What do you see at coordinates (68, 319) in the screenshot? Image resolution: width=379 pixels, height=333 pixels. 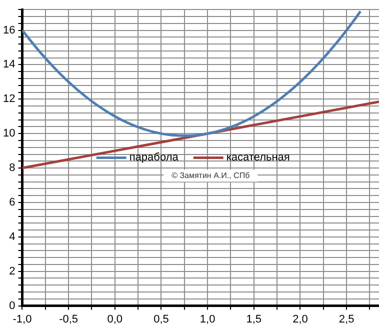 I see `x-tick-label: -0,5` at bounding box center [68, 319].